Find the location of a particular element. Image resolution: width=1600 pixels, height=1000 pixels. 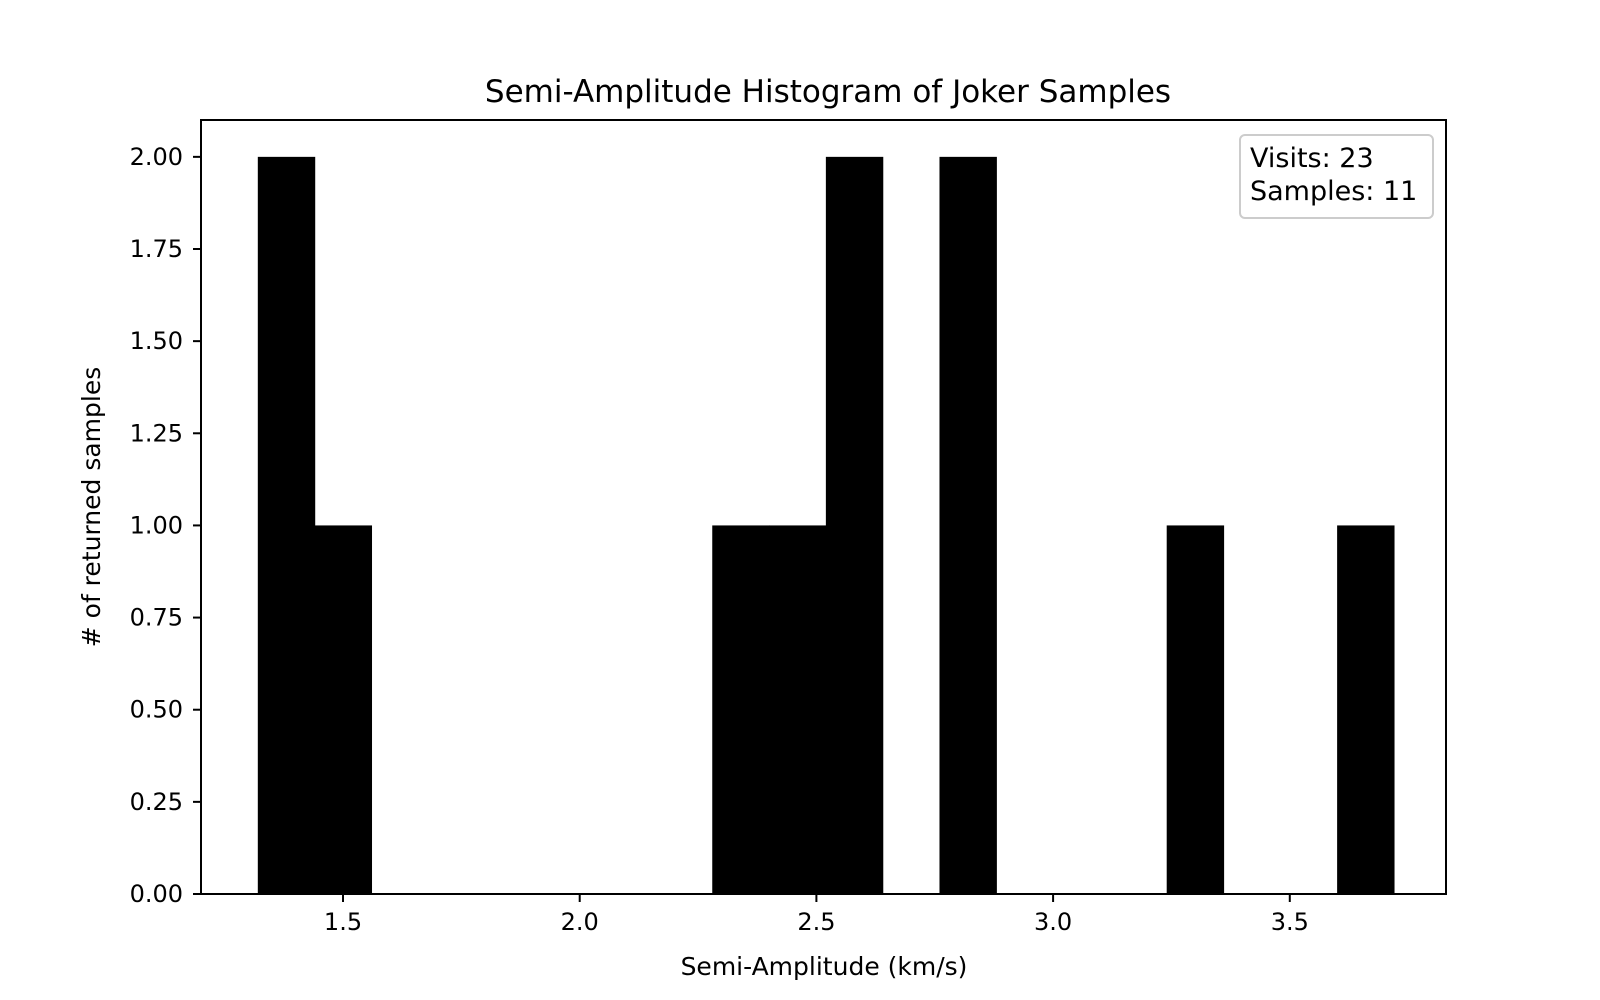

y-tick-label-9: 2.00 is located at coordinates (156, 157).